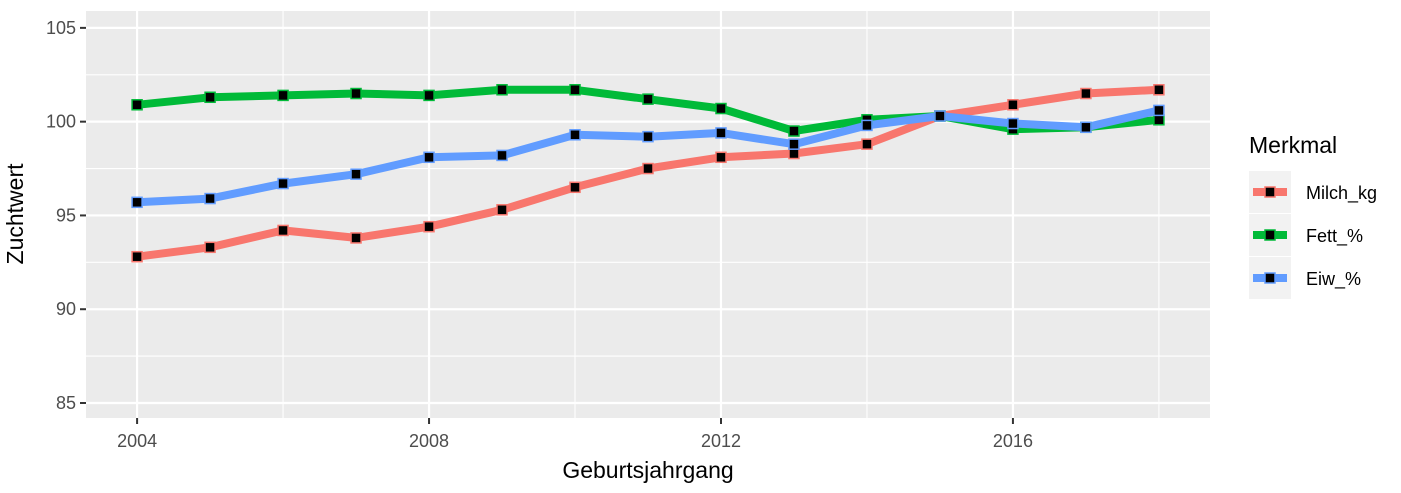 The image size is (1401, 493). What do you see at coordinates (61, 28) in the screenshot?
I see `y-tick-label: 105` at bounding box center [61, 28].